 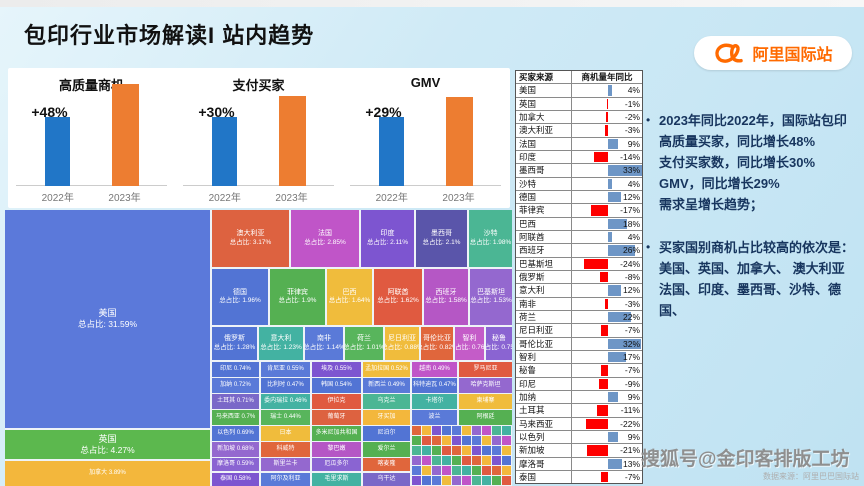 I want to click on cell-name: 智利, so click(x=469, y=339).